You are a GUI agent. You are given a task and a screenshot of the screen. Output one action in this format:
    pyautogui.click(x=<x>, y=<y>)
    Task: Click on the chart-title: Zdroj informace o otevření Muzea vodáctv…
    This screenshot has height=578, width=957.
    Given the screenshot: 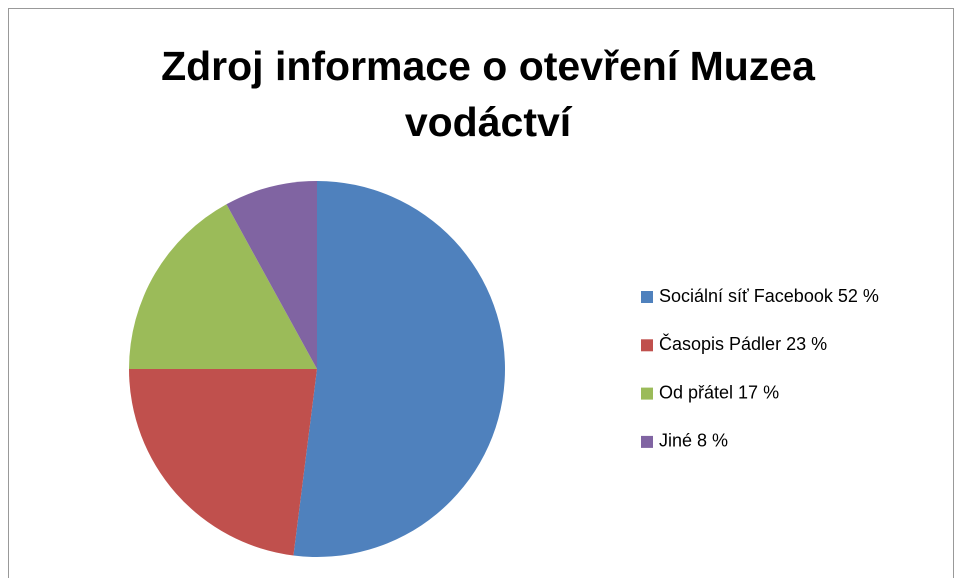 What is the action you would take?
    pyautogui.click(x=488, y=94)
    